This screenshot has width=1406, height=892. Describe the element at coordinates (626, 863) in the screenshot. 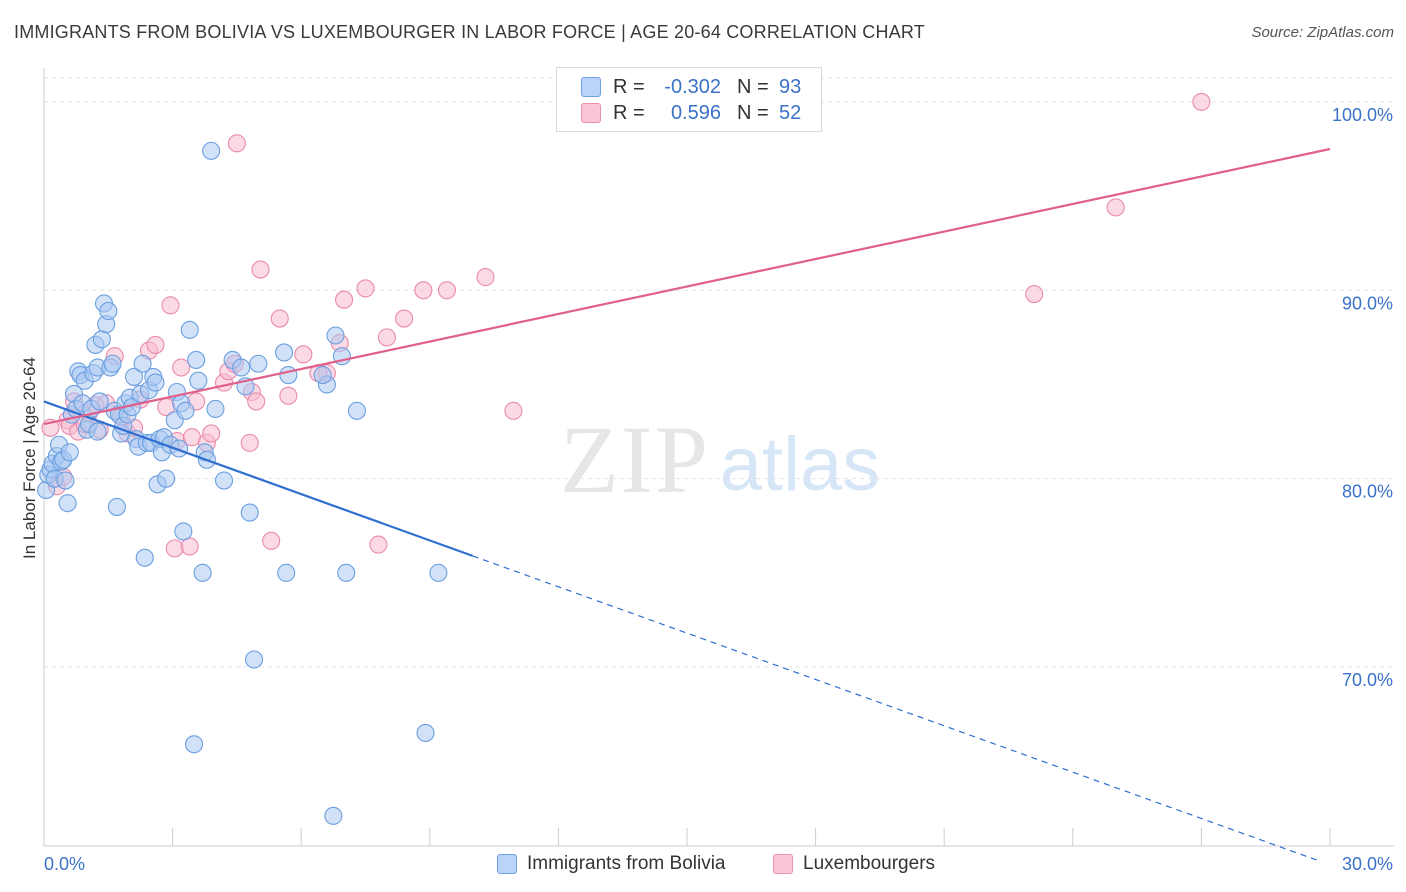

I see `bolivia-legend-label: Immigrants from Bolivia` at that location.